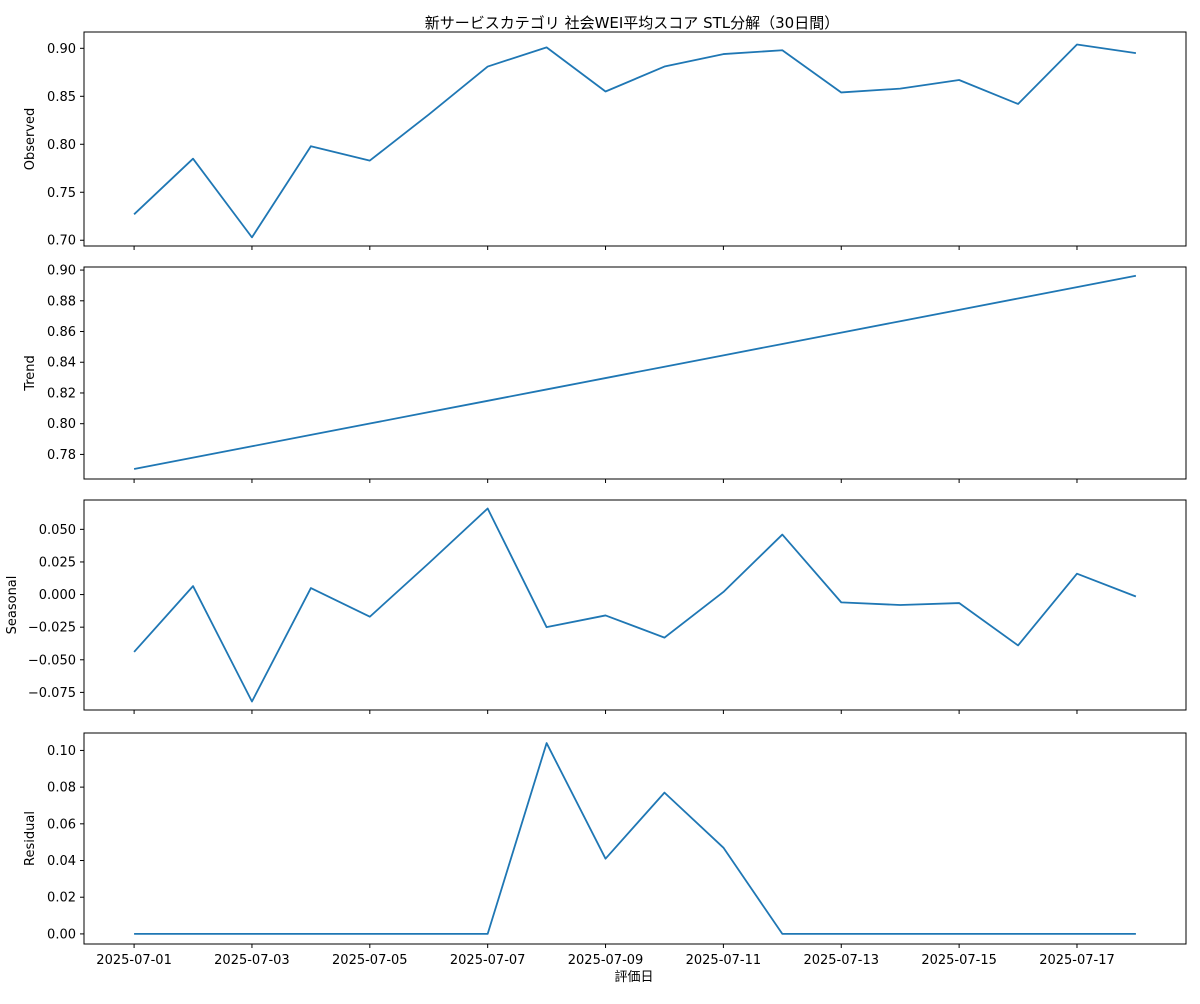 The image size is (1200, 1004). What do you see at coordinates (633, 977) in the screenshot?
I see `x-axis-label: 評価日` at bounding box center [633, 977].